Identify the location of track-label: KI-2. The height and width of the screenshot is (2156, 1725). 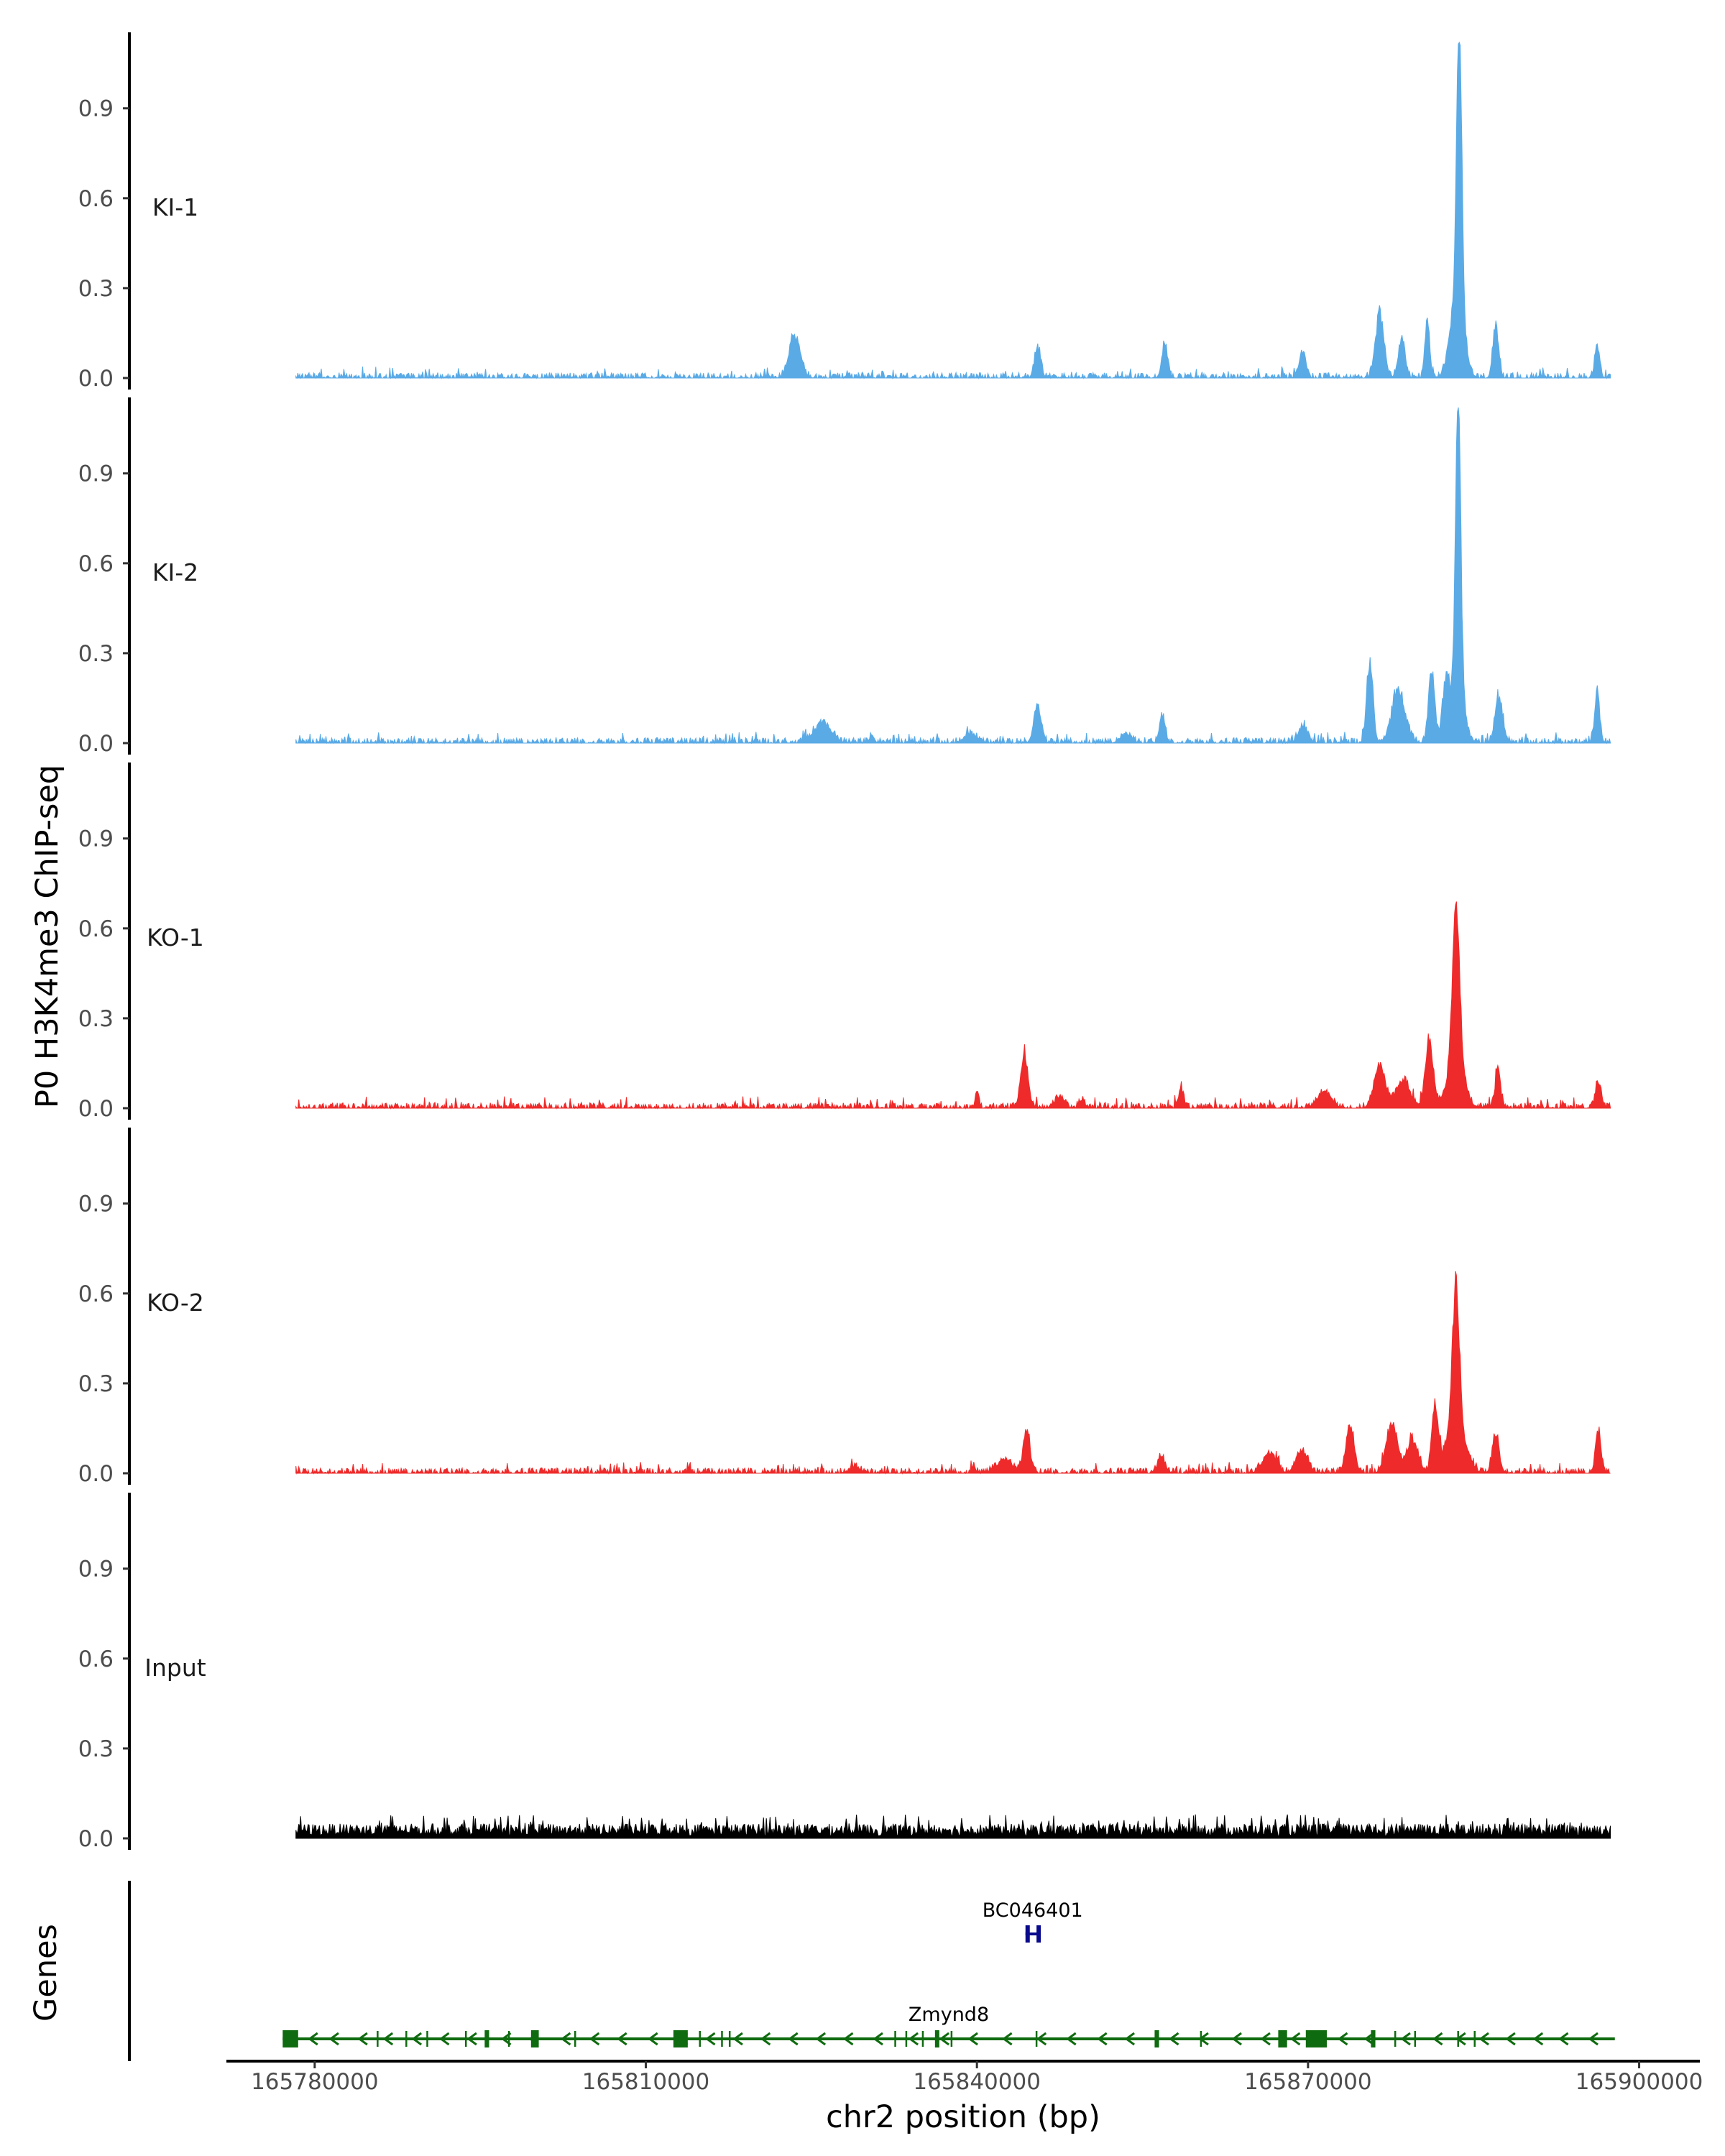
(175, 572).